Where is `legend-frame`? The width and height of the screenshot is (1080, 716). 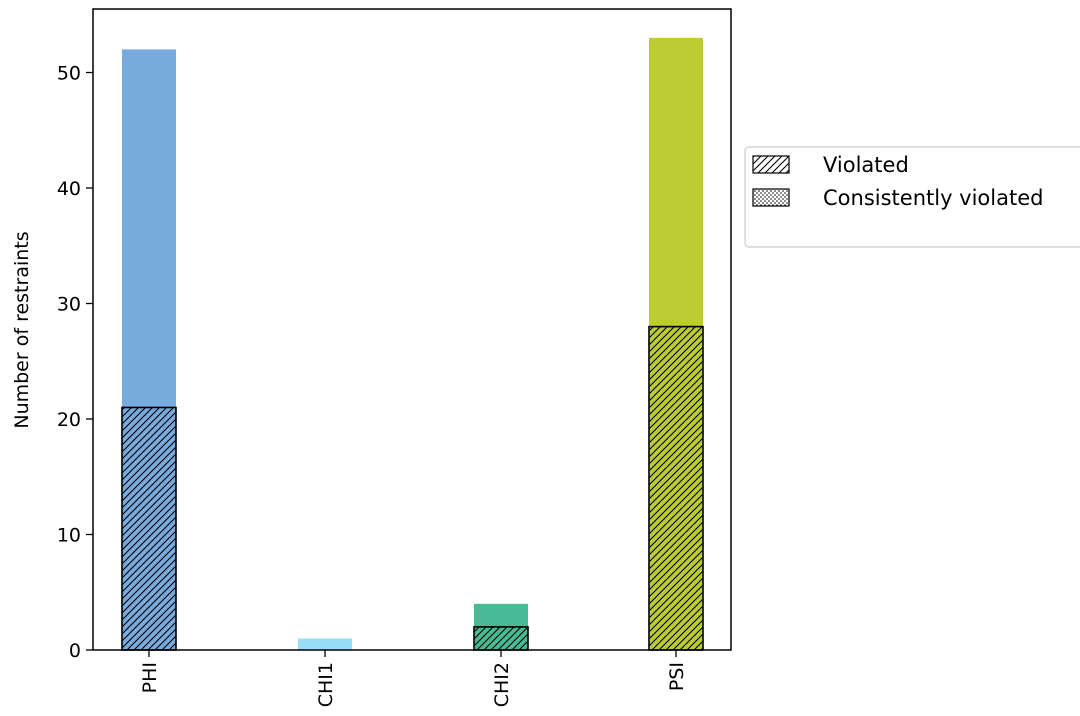 legend-frame is located at coordinates (912, 197).